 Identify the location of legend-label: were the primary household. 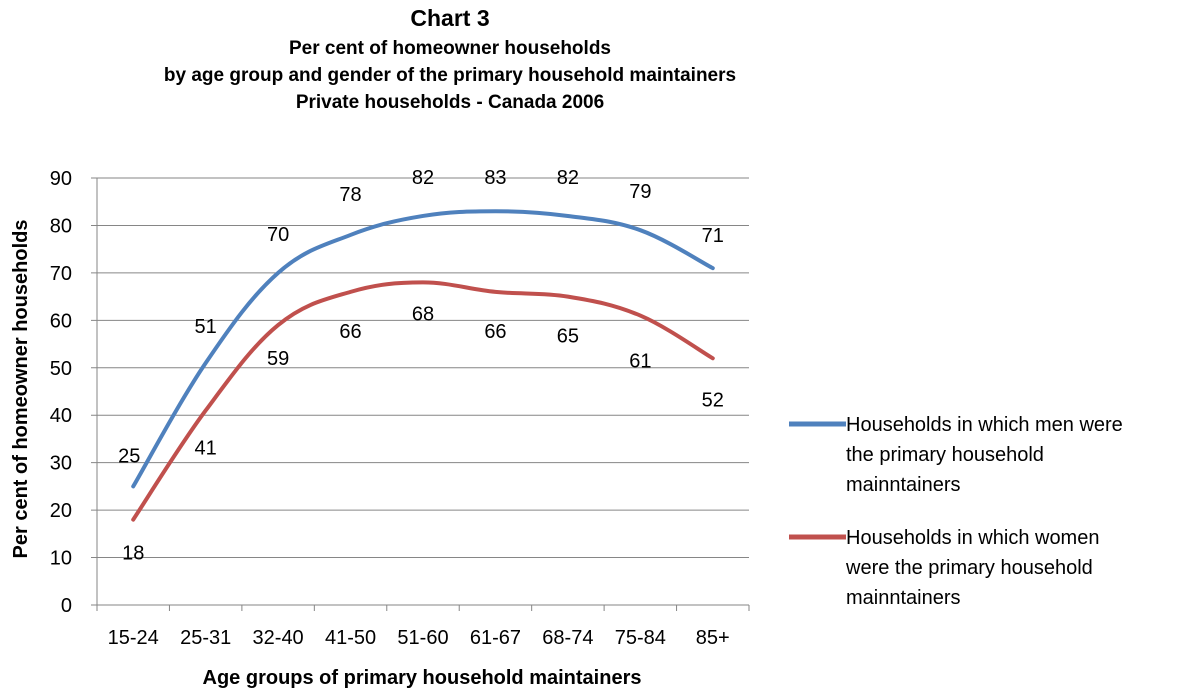
(969, 568).